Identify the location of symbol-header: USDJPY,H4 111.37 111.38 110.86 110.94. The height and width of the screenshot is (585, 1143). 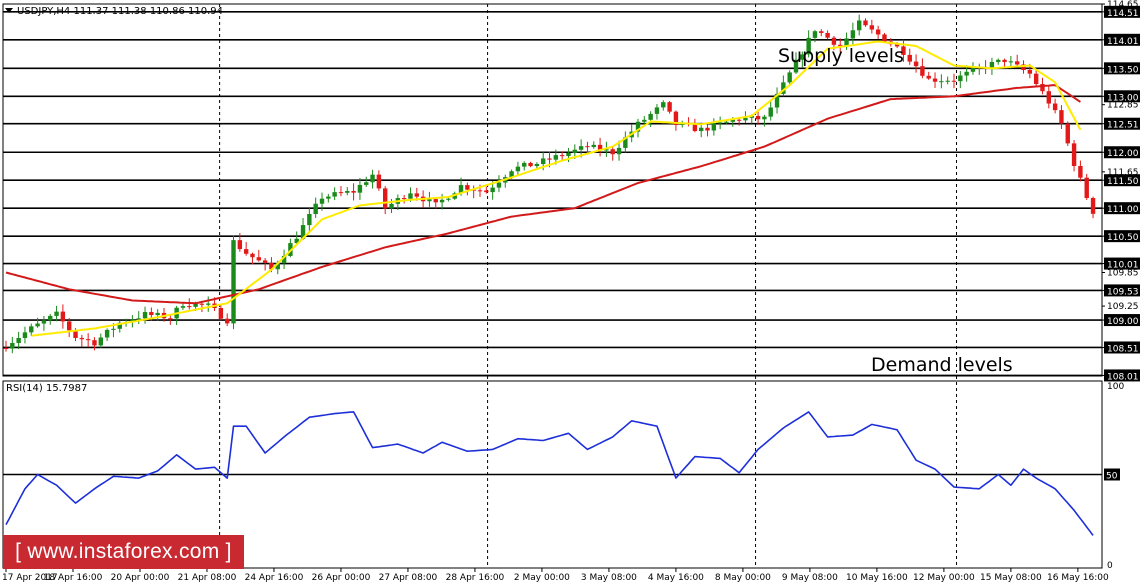
(120, 11).